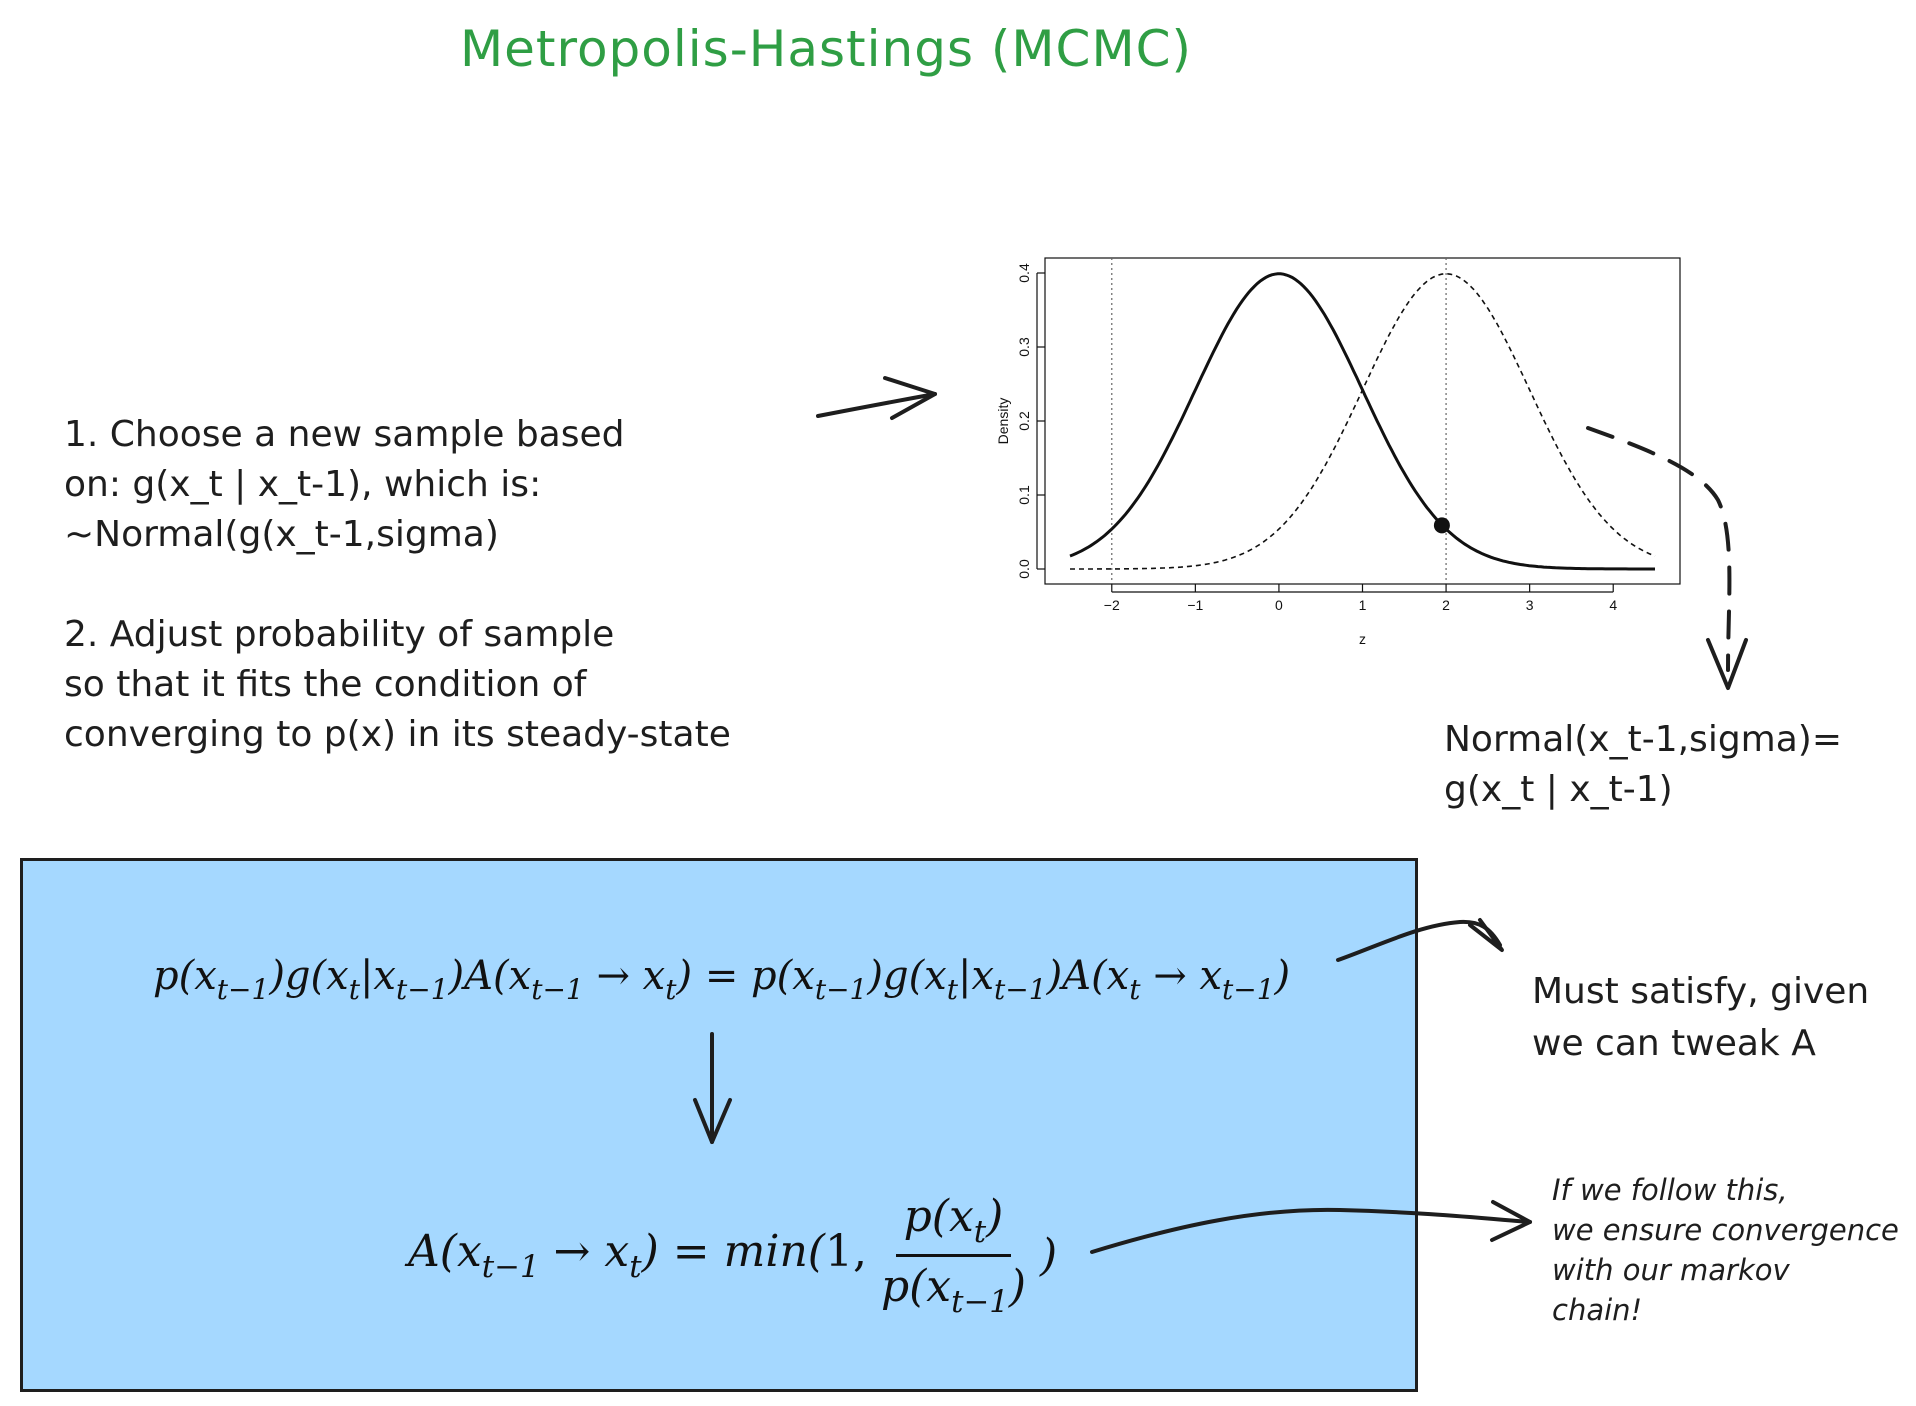 The image size is (1916, 1406). I want to click on step1-line: ~Normal(g(x_t-1,sigma), so click(281, 534).